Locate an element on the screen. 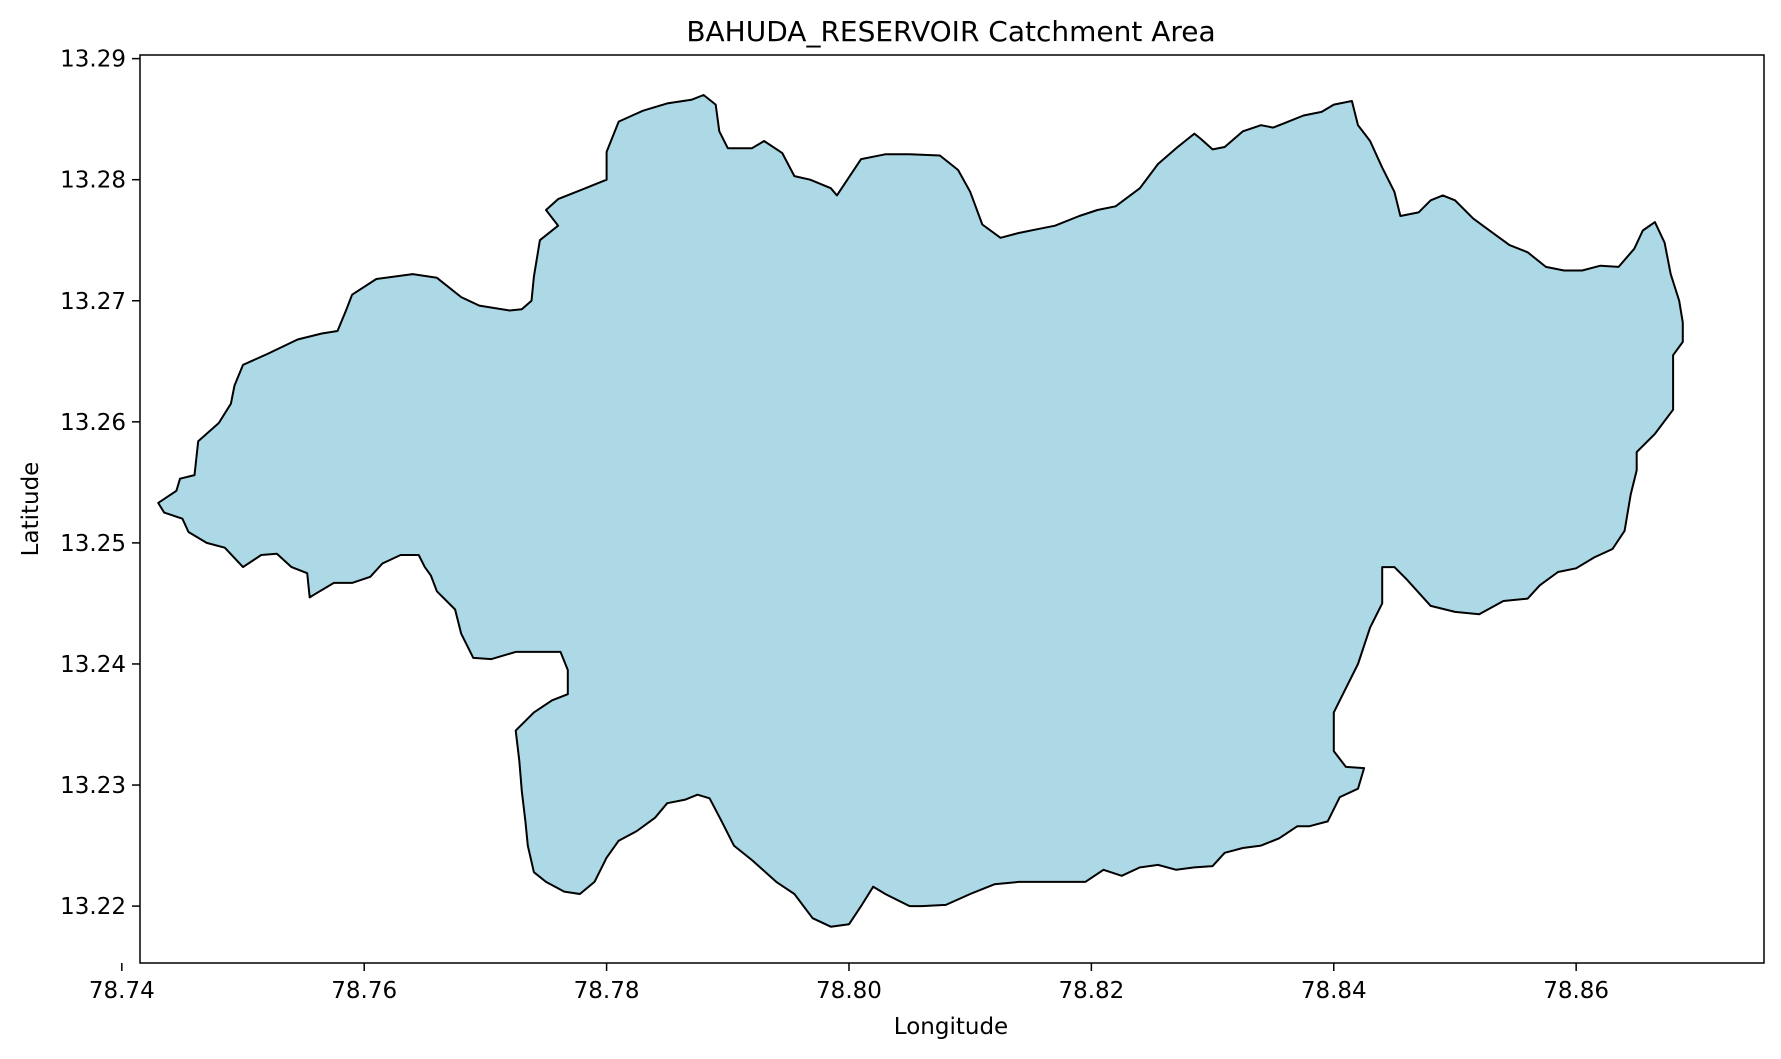  x-tick-label: 78.76 is located at coordinates (364, 991).